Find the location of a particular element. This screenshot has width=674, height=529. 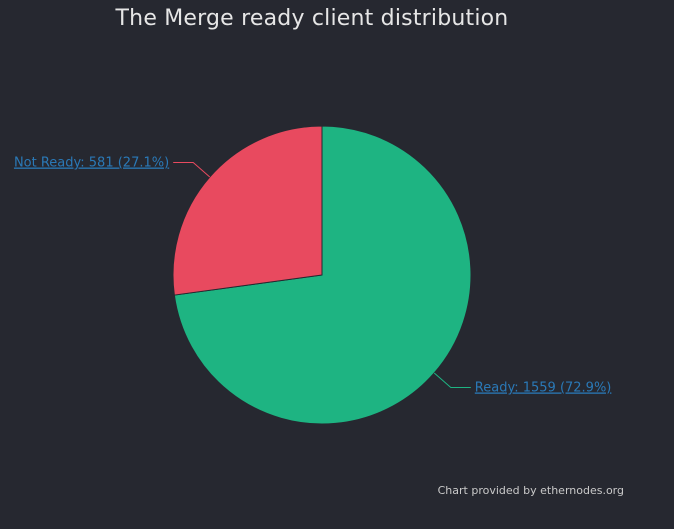

chart-title: The Merge ready client distribution is located at coordinates (312, 18).